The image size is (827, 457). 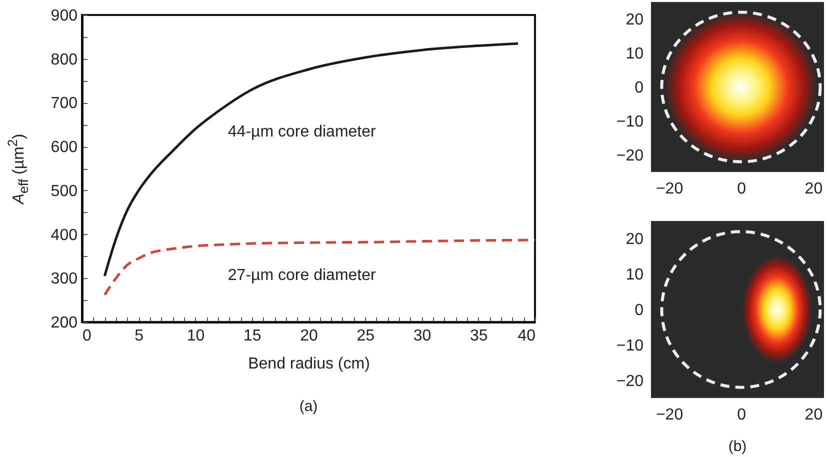 I want to click on y-tick-label: 900, so click(x=64, y=16).